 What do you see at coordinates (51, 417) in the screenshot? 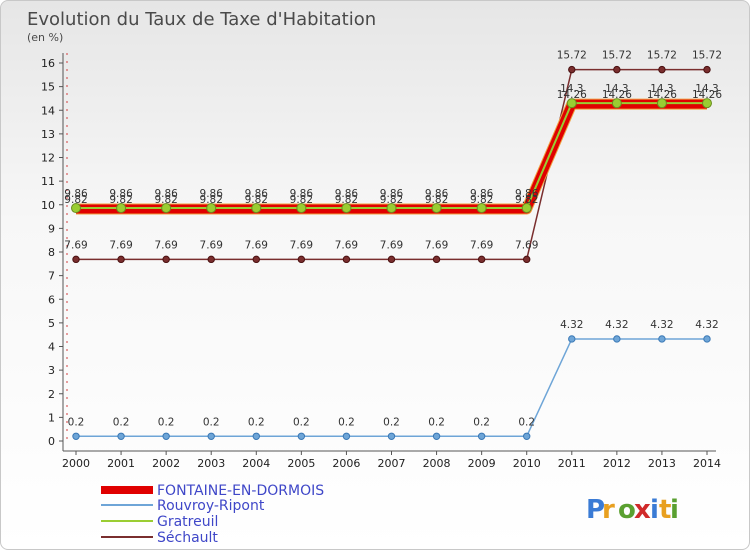
I see `y-tick-label: 1` at bounding box center [51, 417].